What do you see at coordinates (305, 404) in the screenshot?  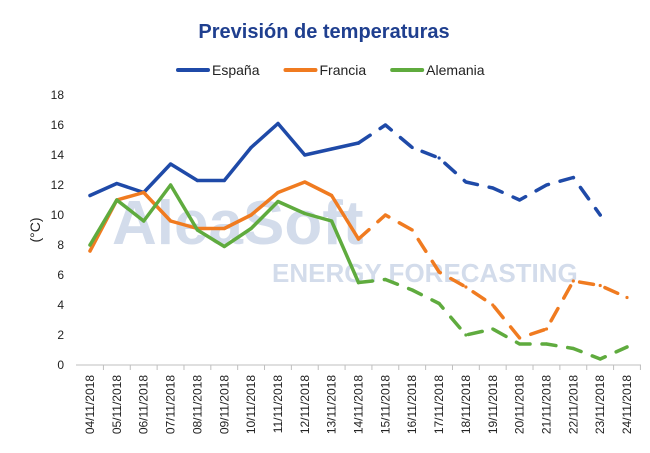 I see `x-tick-label: 12/11/2018` at bounding box center [305, 404].